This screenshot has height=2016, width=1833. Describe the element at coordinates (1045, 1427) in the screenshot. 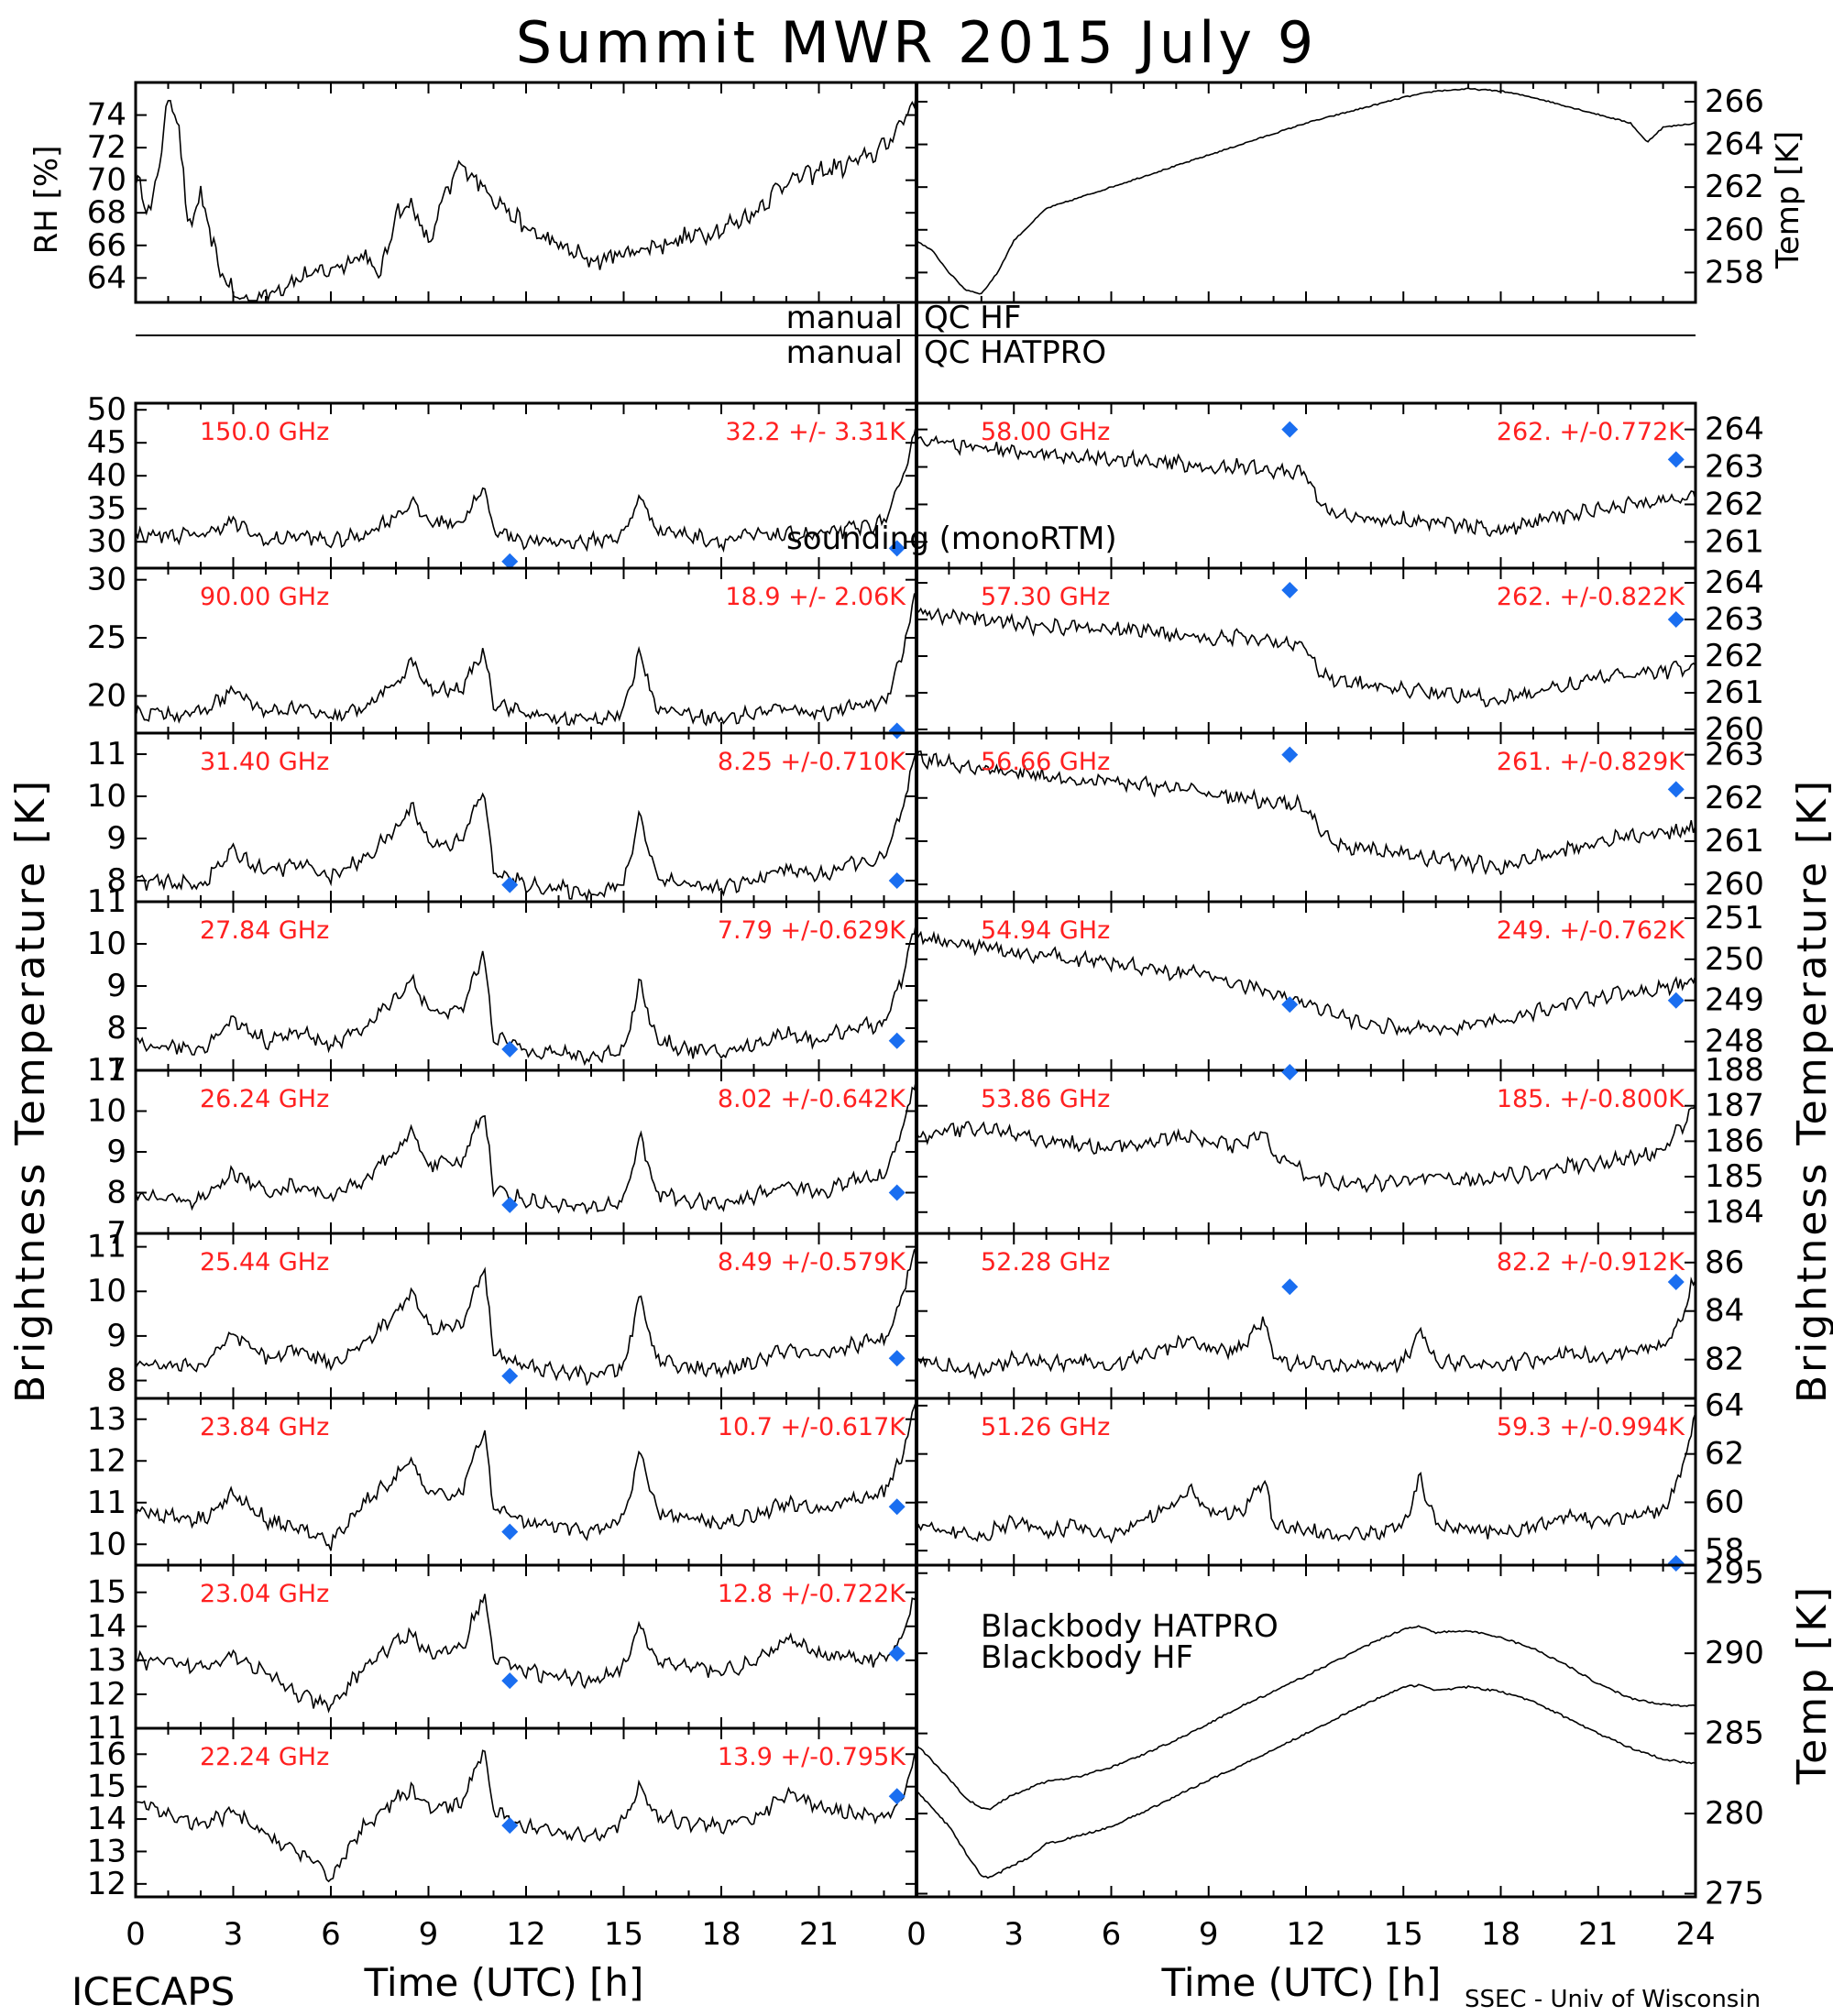

I see `freq-label: 51.26 GHz` at that location.